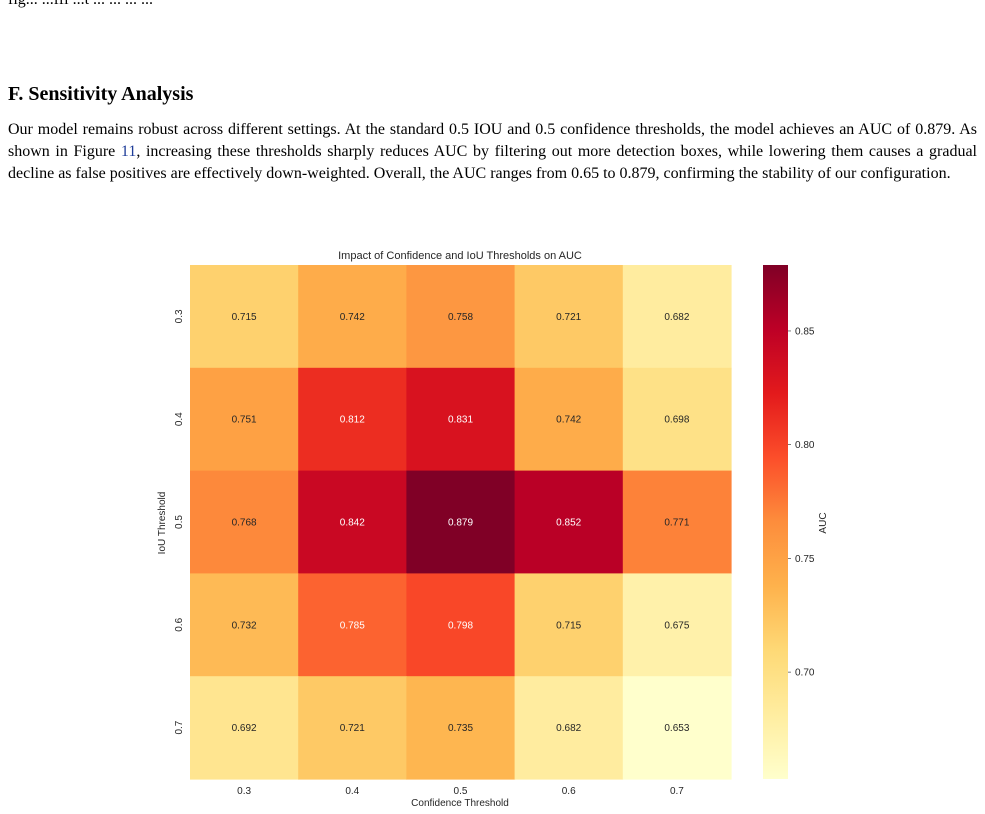  What do you see at coordinates (162, 523) in the screenshot?
I see `y-axis-label: IoU Threshold` at bounding box center [162, 523].